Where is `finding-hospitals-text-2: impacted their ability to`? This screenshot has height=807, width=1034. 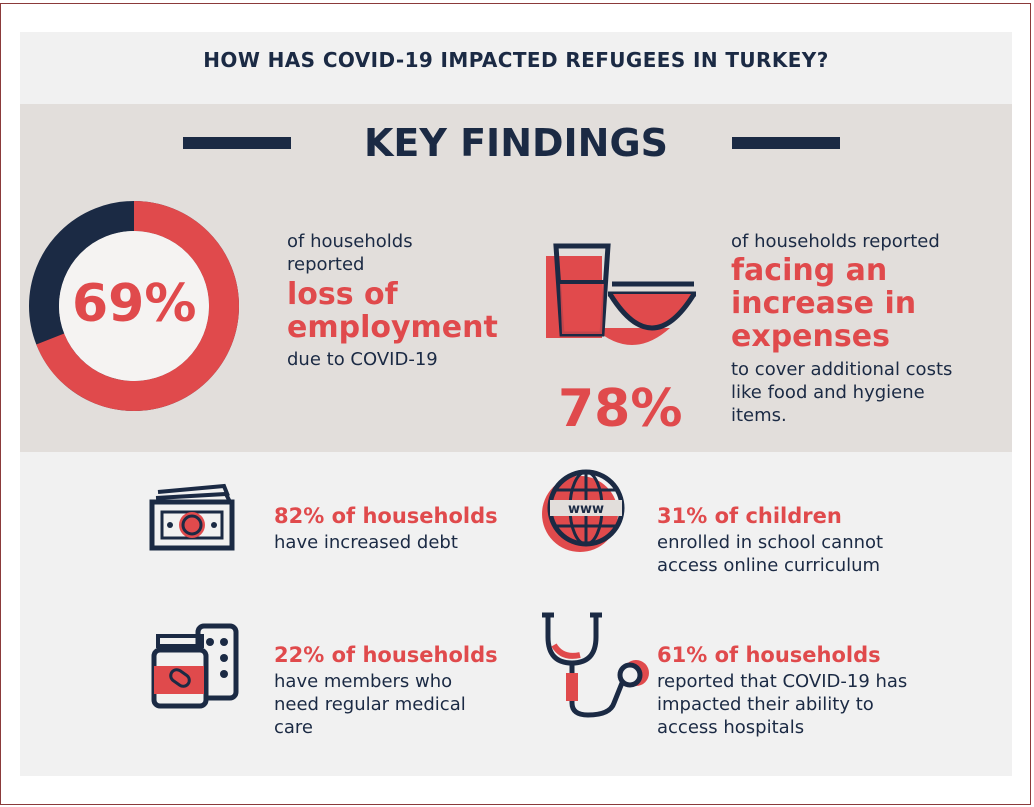 finding-hospitals-text-2: impacted their ability to is located at coordinates (765, 704).